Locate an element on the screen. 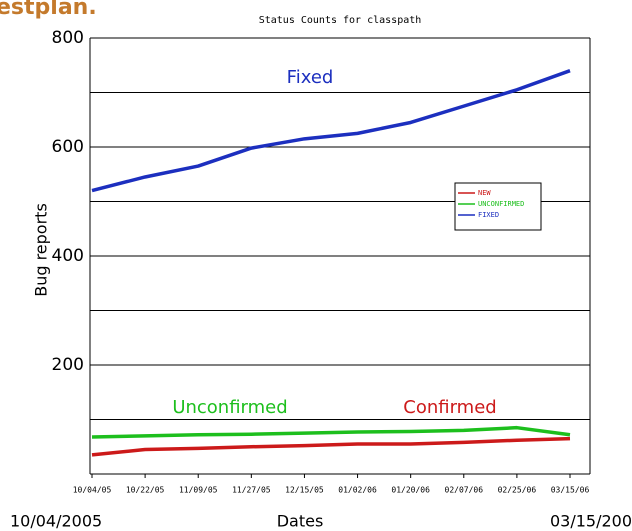 Image resolution: width=632 pixels, height=531 pixels. legend-label: NEW is located at coordinates (484, 193).